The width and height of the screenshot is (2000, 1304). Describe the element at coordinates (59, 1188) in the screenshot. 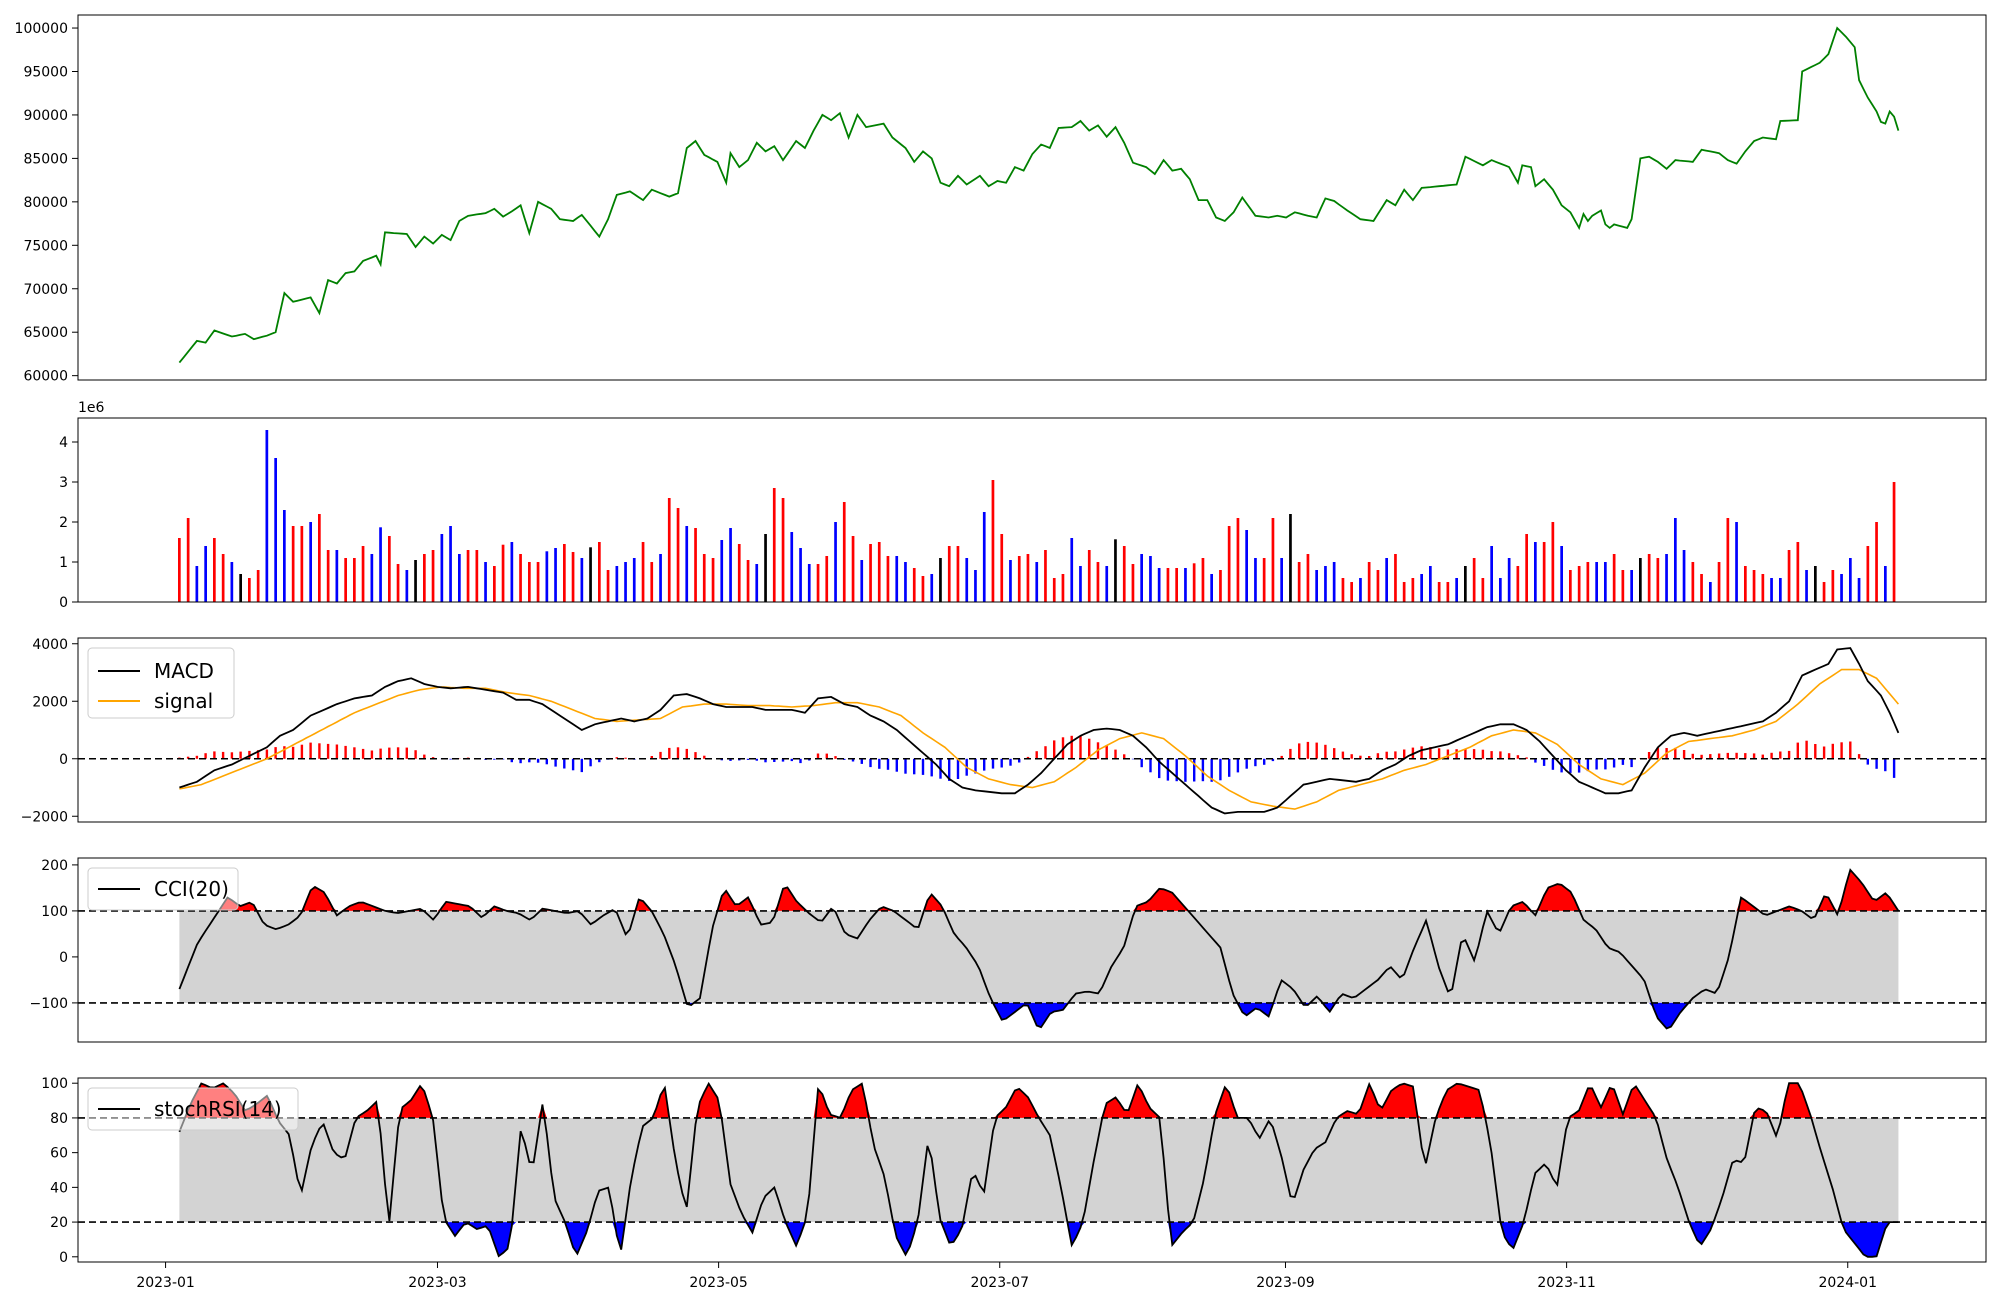

I see `stochrsi-y-tick-label: 40` at that location.